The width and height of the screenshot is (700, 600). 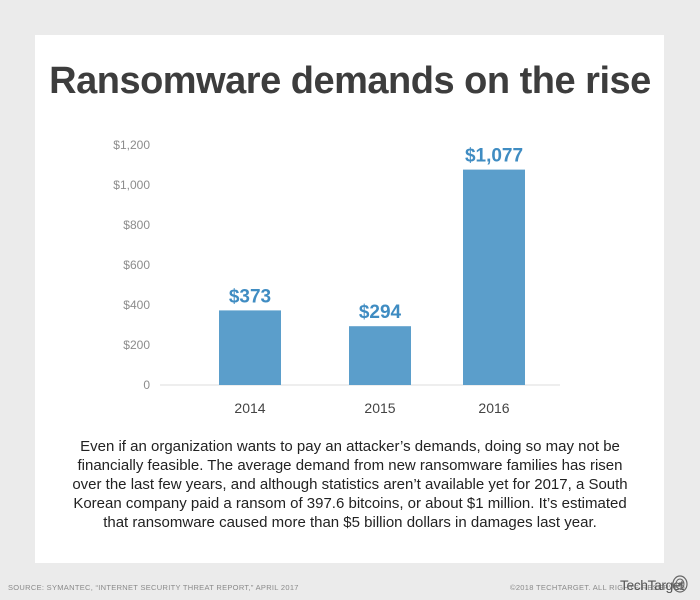 What do you see at coordinates (136, 265) in the screenshot?
I see `y-tick-label: $600` at bounding box center [136, 265].